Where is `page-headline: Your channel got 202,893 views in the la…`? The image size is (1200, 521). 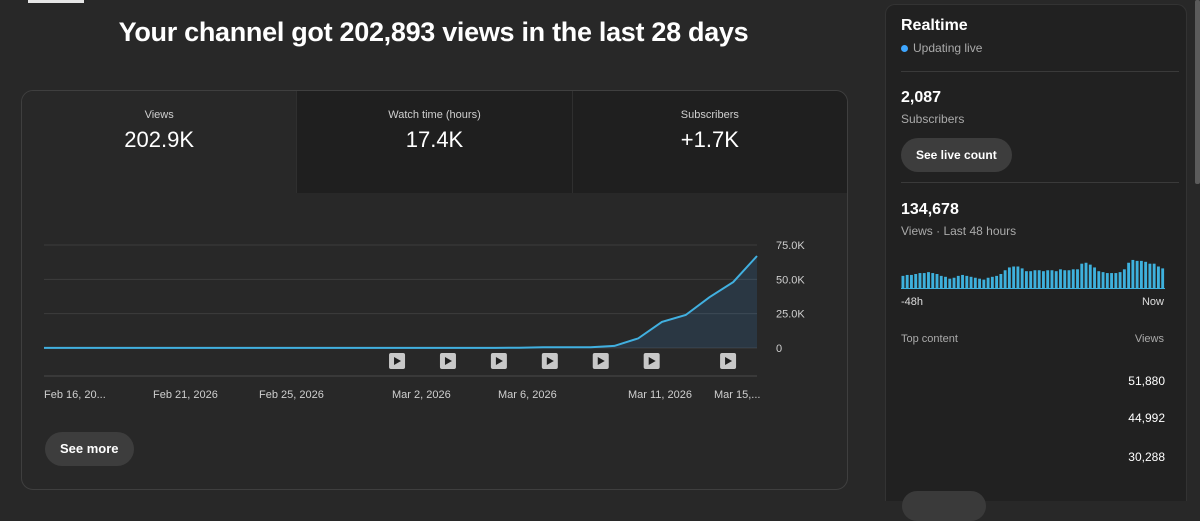
page-headline: Your channel got 202,893 views in the la… is located at coordinates (433, 32).